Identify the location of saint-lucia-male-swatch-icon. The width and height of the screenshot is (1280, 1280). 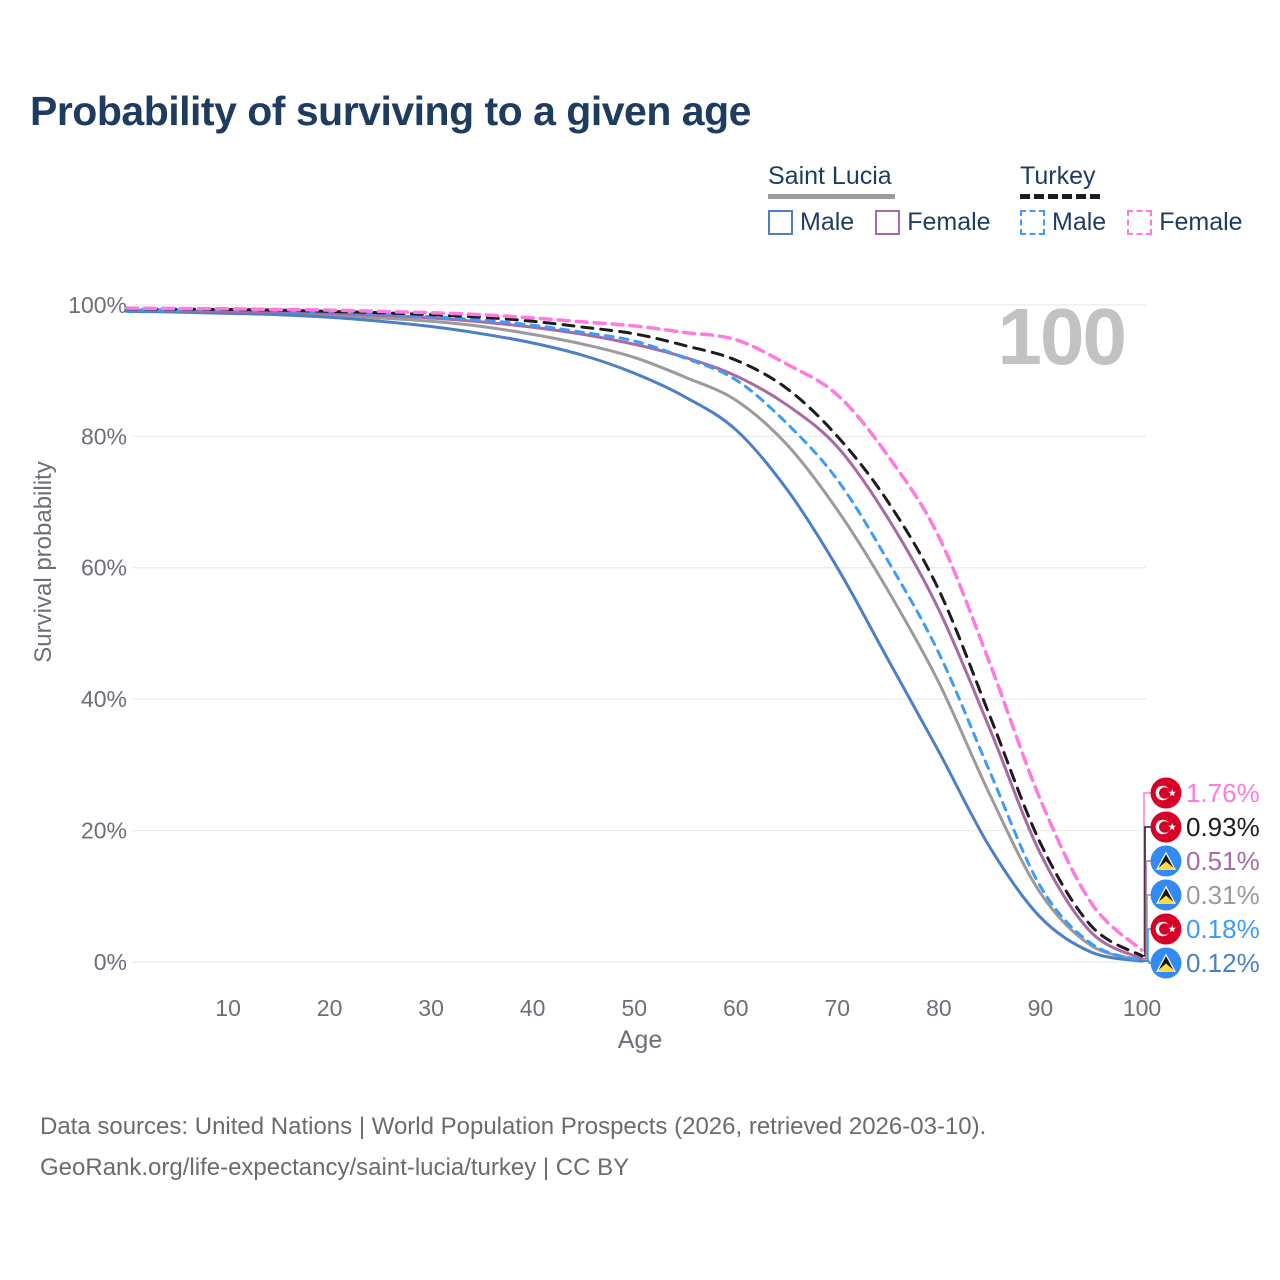
(780, 222).